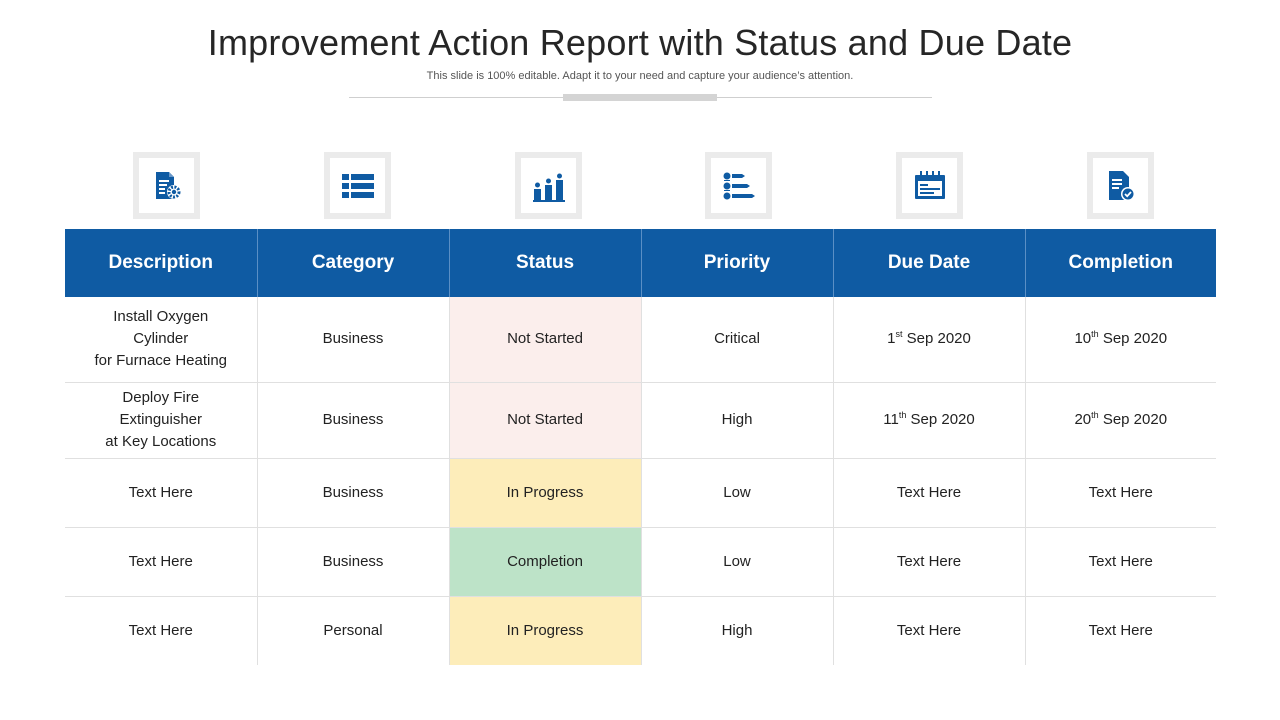 The image size is (1280, 720). What do you see at coordinates (161, 263) in the screenshot?
I see `column-header-description: Description` at bounding box center [161, 263].